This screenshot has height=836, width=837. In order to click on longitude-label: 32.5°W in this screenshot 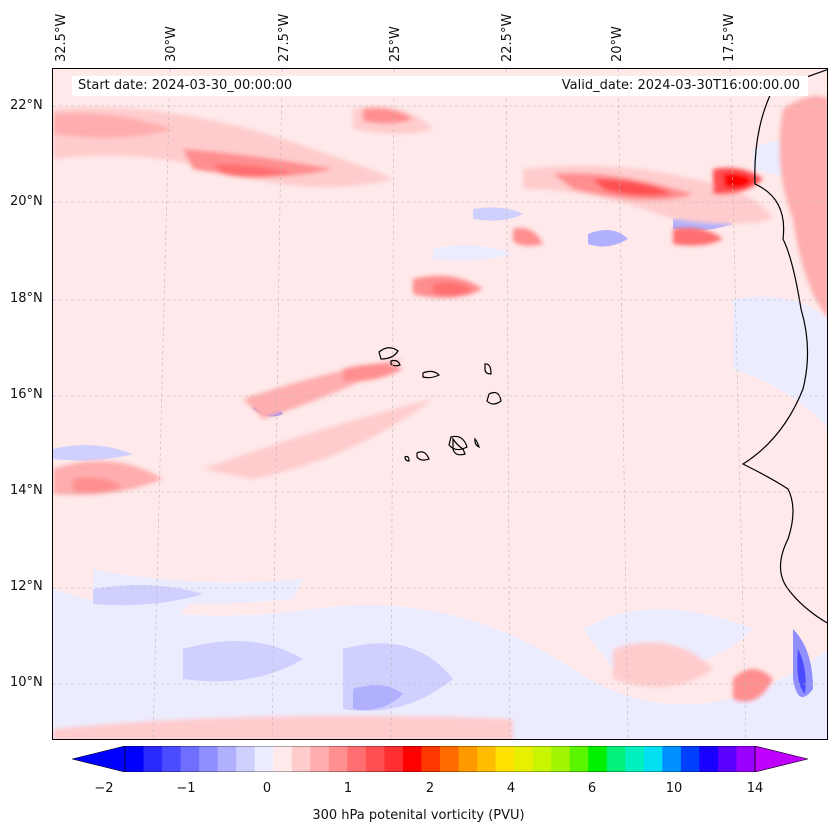, I will do `click(61, 37)`.